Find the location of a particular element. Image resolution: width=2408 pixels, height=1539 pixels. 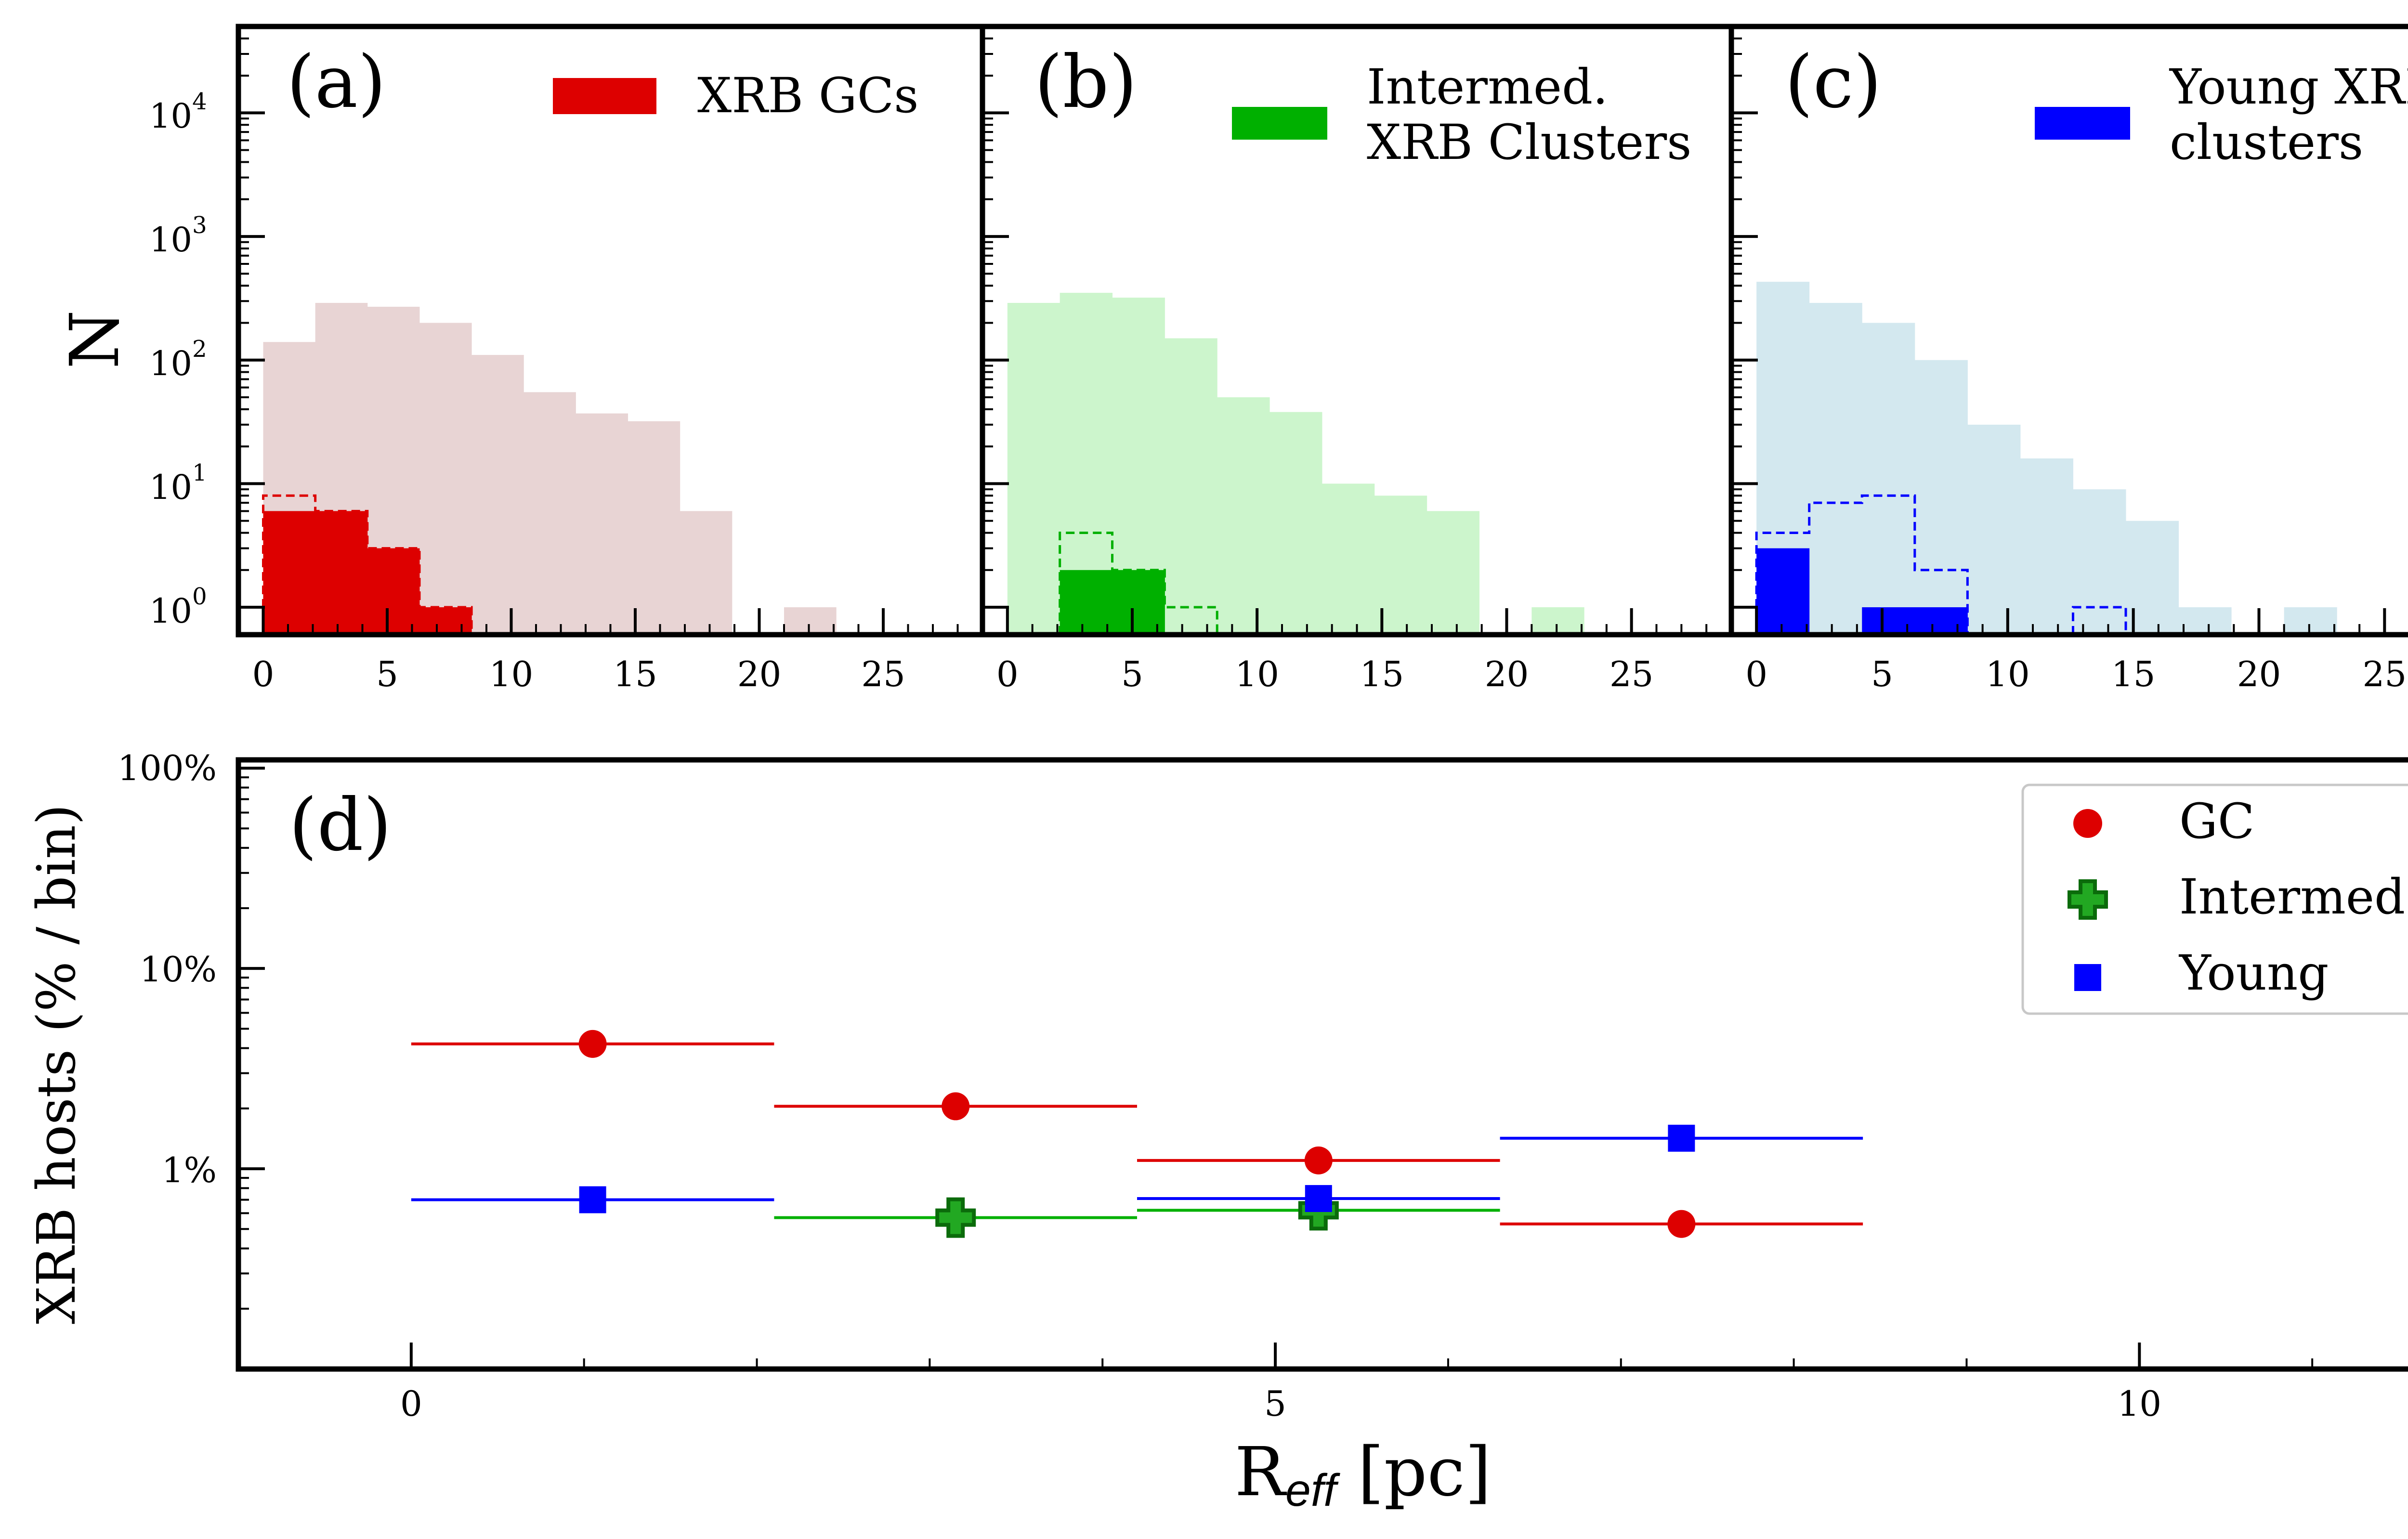

panel-a-label: (a) is located at coordinates (336, 82).